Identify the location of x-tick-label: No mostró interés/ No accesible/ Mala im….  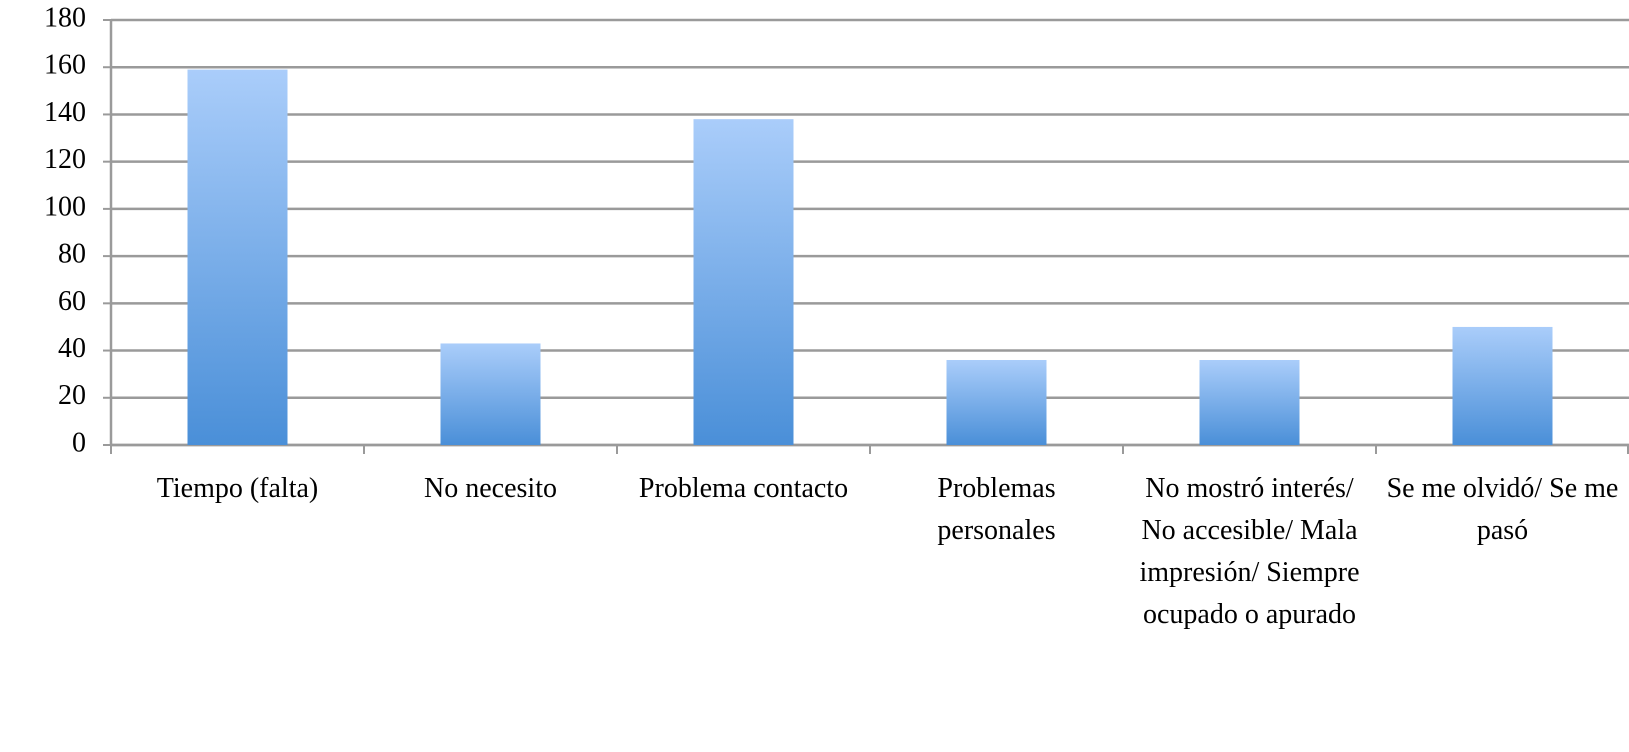
(1249, 551).